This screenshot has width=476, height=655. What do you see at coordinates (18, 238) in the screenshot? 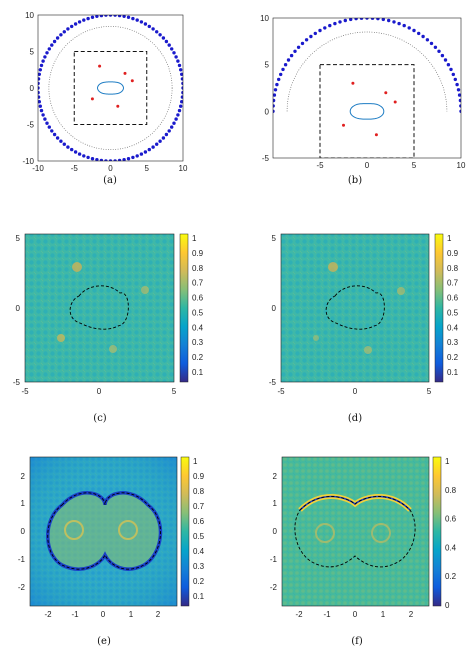
I see `y-tick-label: 5` at bounding box center [18, 238].